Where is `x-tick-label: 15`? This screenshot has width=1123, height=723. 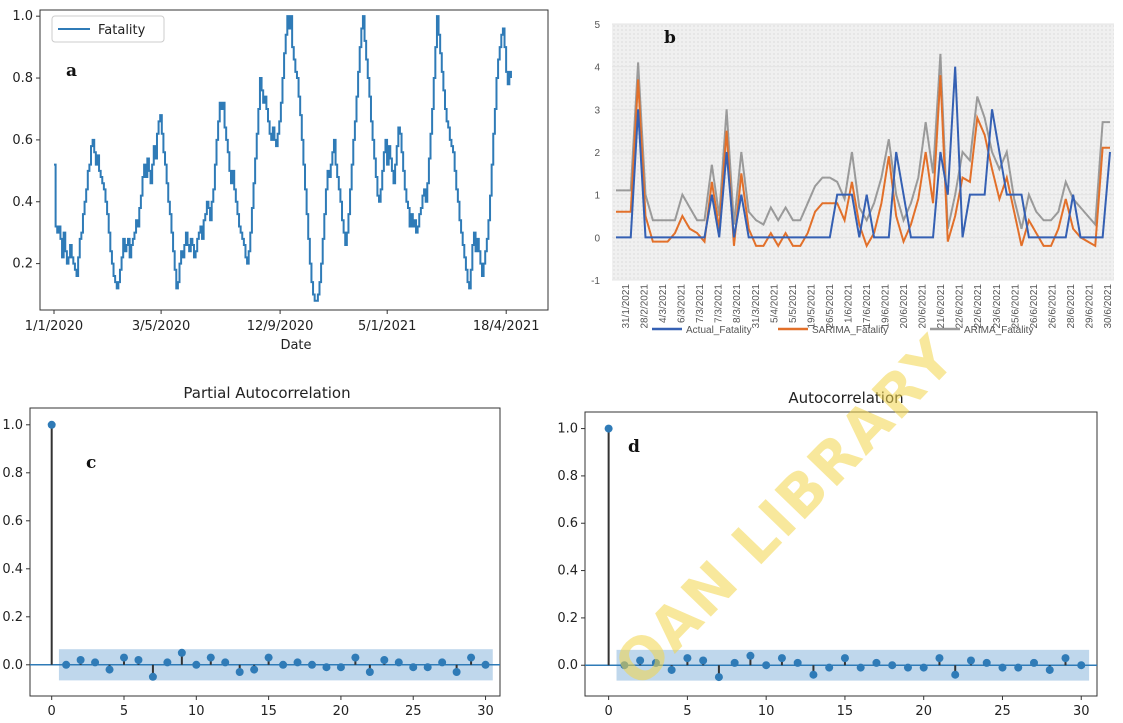 x-tick-label: 15 is located at coordinates (845, 711).